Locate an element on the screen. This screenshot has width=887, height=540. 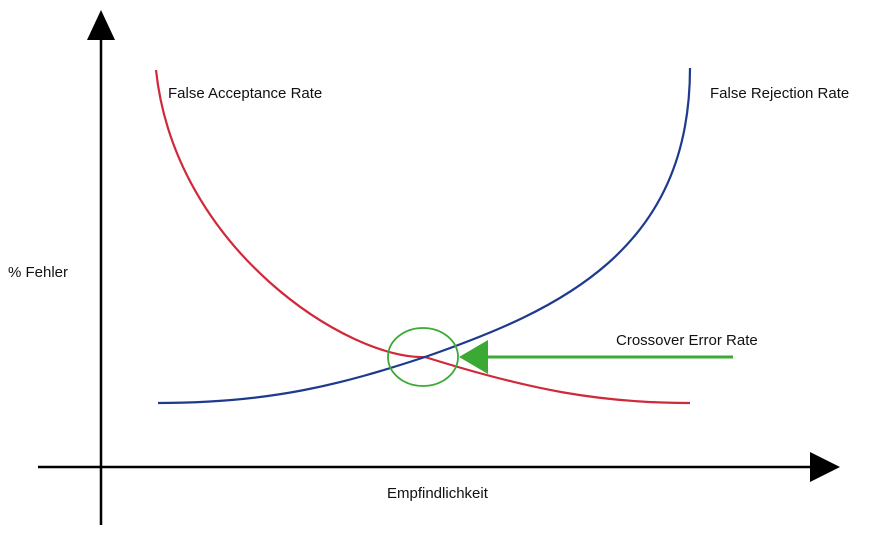
crossover-arrowhead is located at coordinates (473, 357).